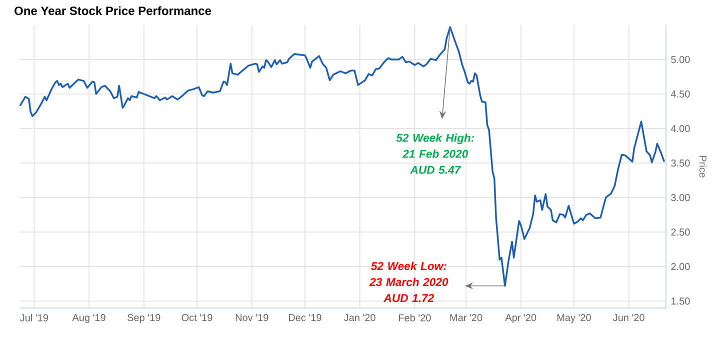  I want to click on y-tick-label: 2.00, so click(680, 266).